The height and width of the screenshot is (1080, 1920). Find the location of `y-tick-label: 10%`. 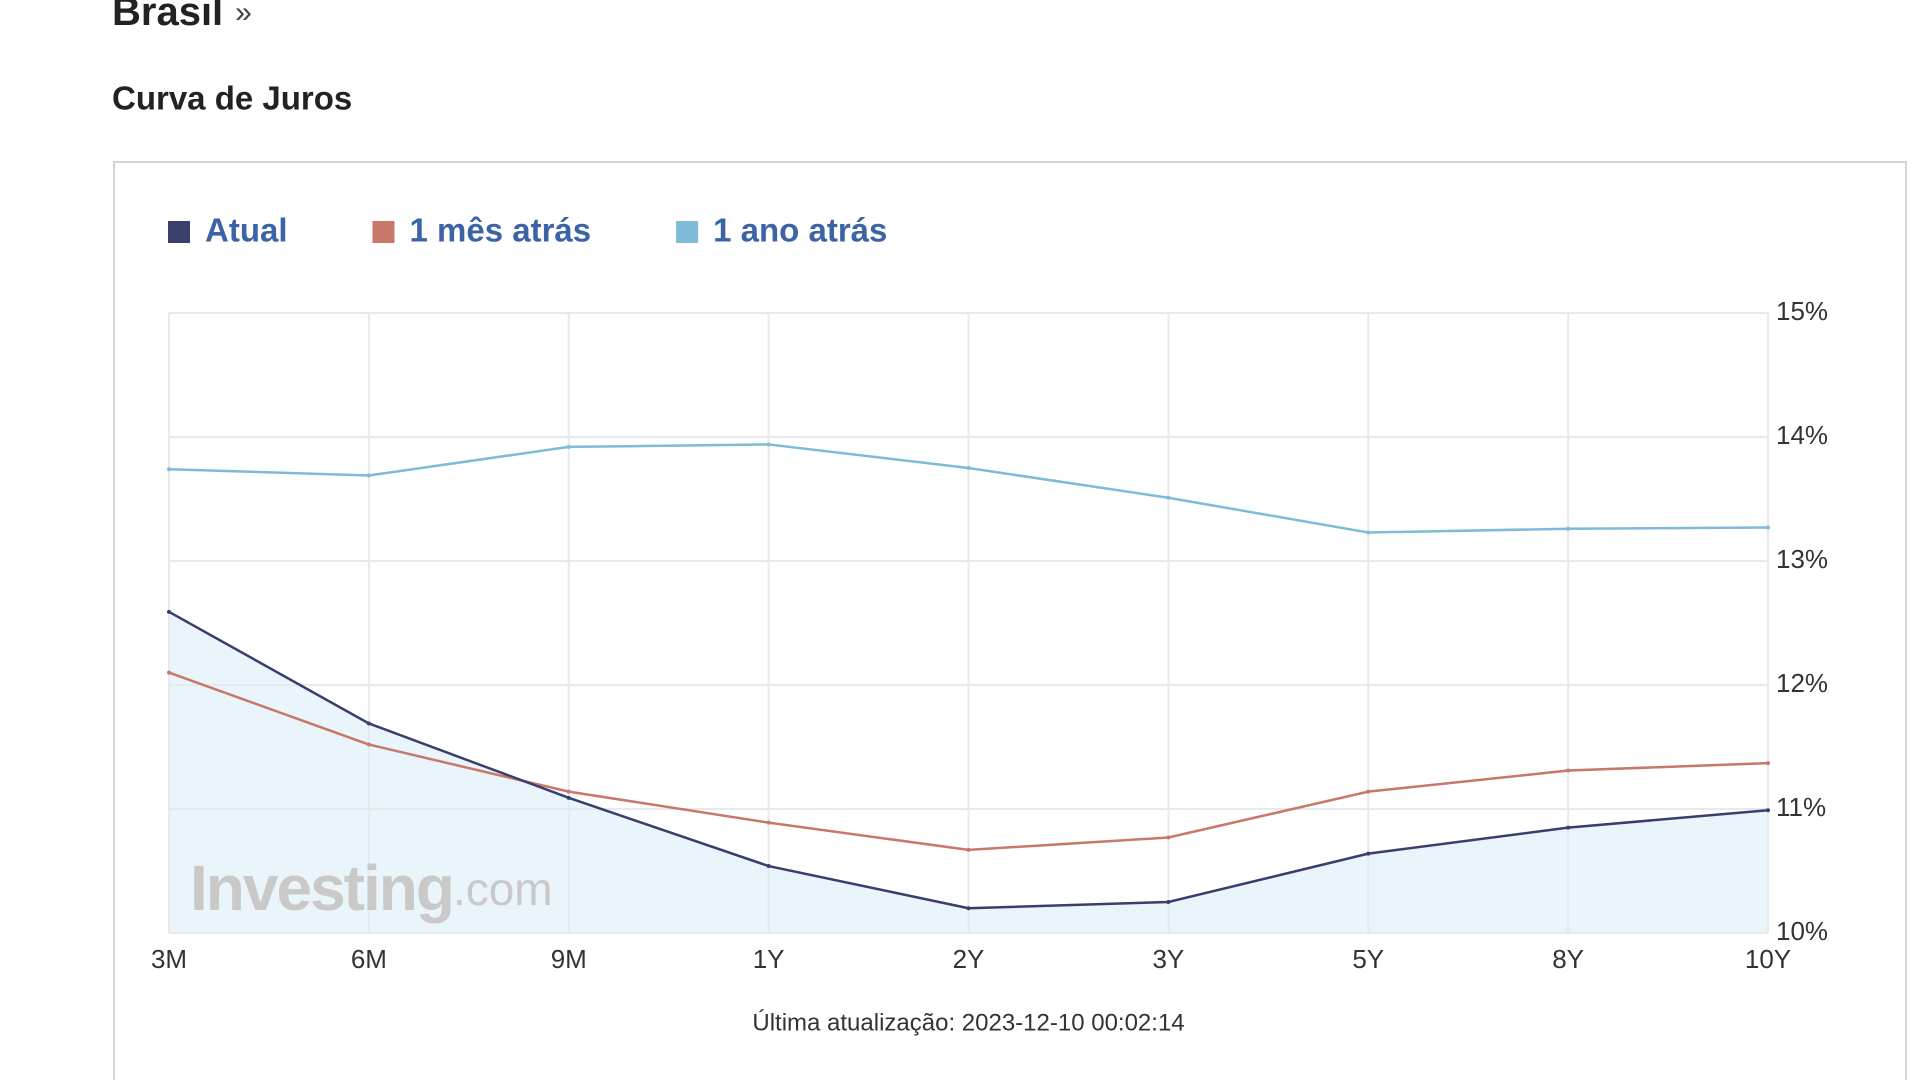

y-tick-label: 10% is located at coordinates (1802, 931).